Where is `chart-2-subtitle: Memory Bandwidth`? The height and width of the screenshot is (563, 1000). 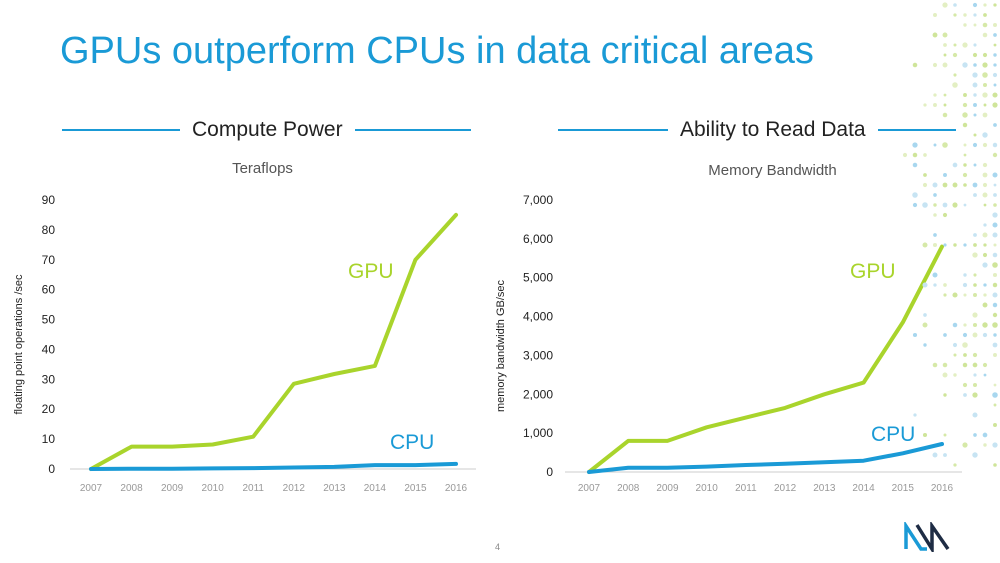 chart-2-subtitle: Memory Bandwidth is located at coordinates (772, 170).